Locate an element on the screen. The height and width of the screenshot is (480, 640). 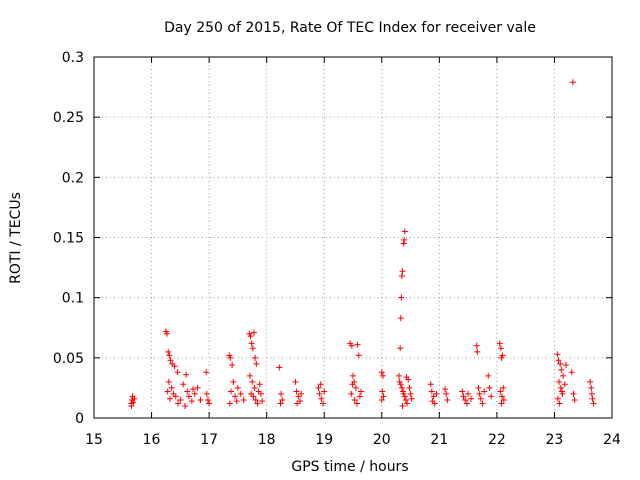
y-tick-label: 0 is located at coordinates (79, 419).